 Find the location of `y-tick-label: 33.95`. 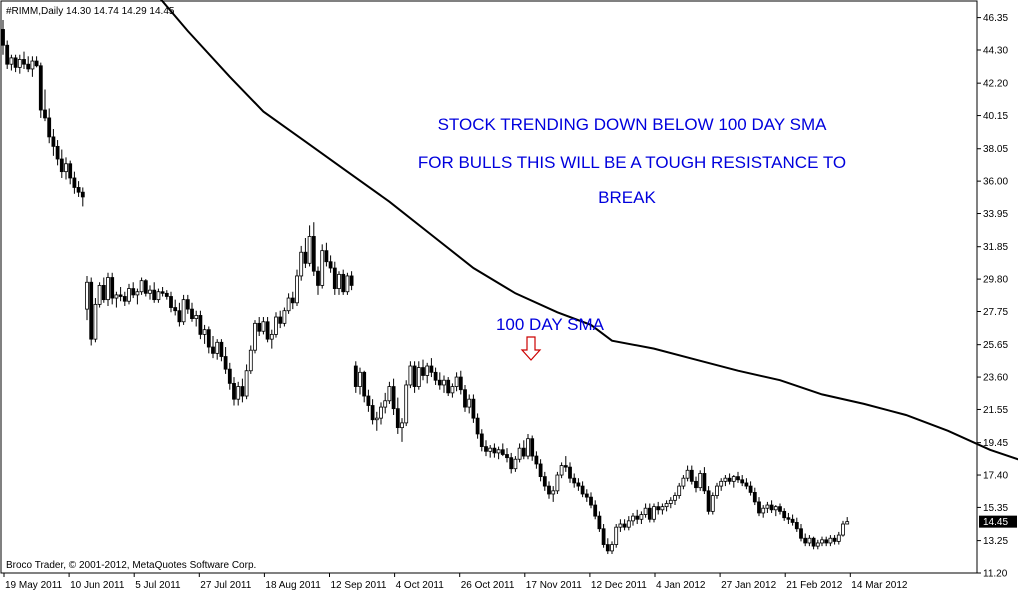

y-tick-label: 33.95 is located at coordinates (995, 214).